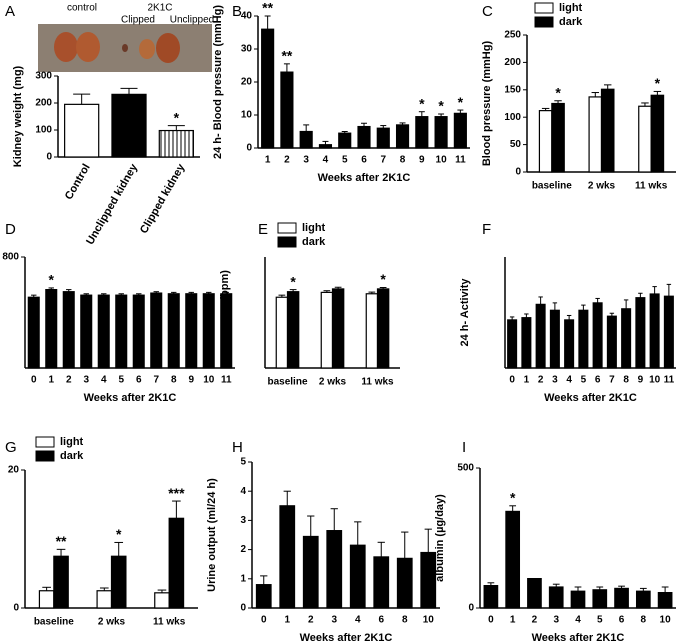  What do you see at coordinates (403, 160) in the screenshot?
I see `x-tick-label: 8` at bounding box center [403, 160].